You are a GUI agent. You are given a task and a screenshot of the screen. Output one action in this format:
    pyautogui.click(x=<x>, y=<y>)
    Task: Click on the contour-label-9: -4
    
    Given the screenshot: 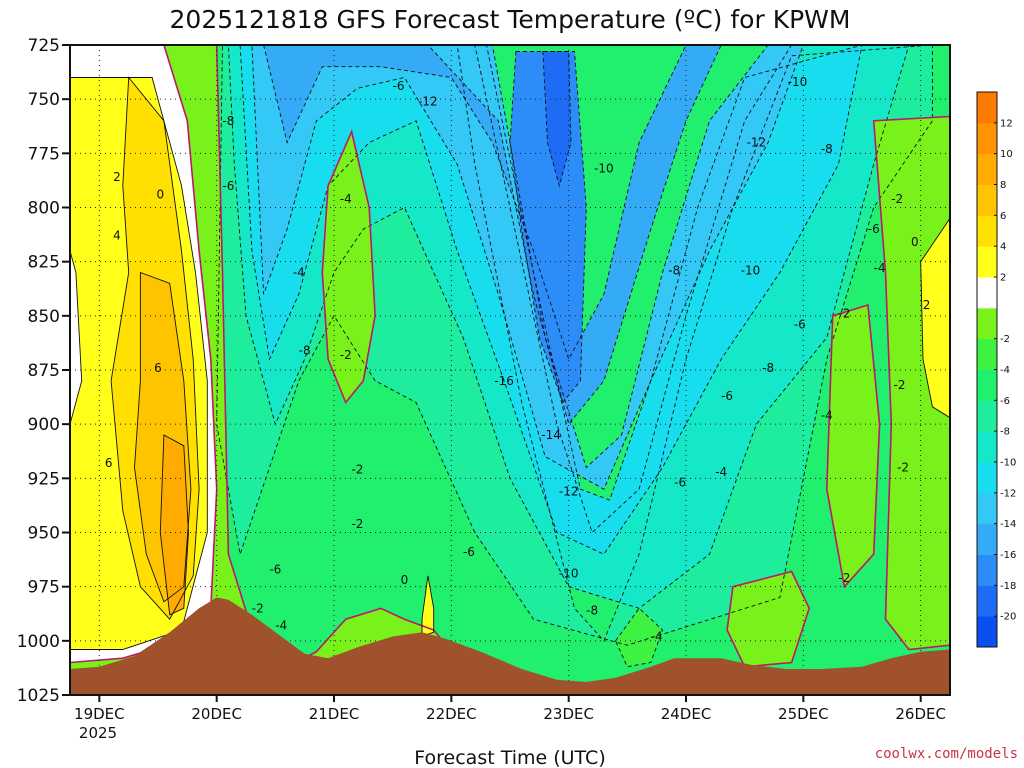 What is the action you would take?
    pyautogui.click(x=346, y=199)
    